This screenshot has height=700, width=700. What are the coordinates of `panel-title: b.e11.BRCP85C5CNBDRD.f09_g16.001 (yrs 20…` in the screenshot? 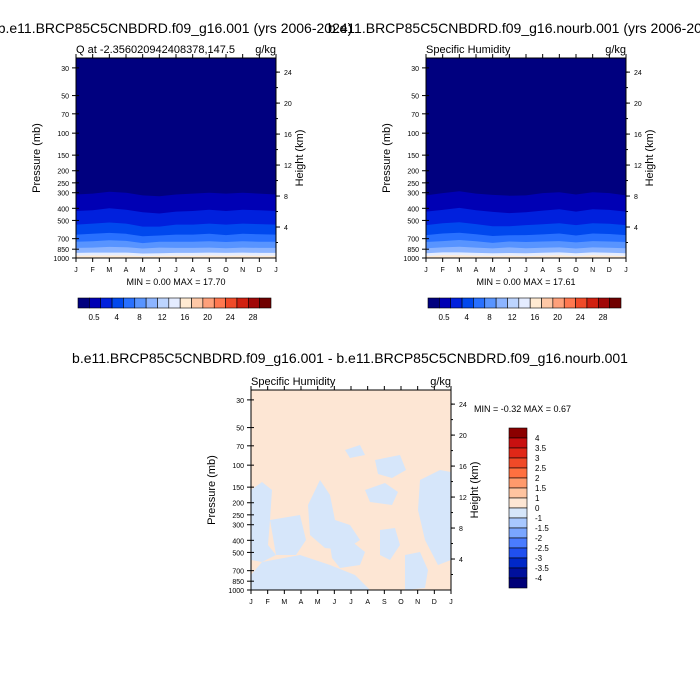 It's located at (176, 28).